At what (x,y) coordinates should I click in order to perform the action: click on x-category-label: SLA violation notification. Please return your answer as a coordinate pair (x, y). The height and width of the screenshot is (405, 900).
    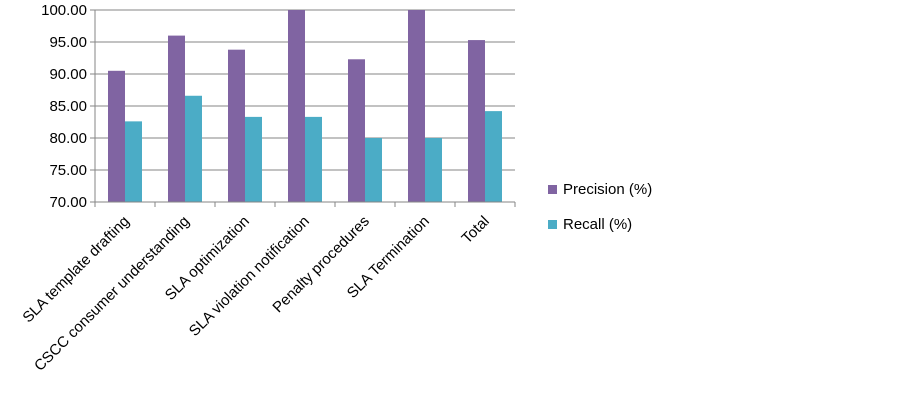
    Looking at the image, I should click on (249, 276).